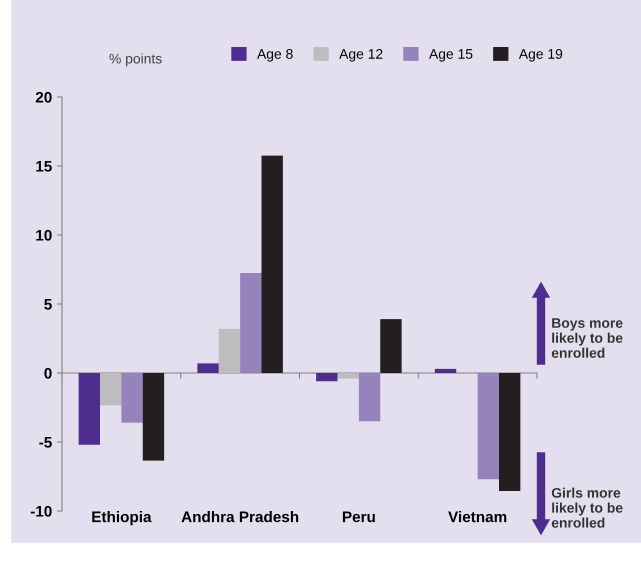  I want to click on x-tick-label: Andhra Pradesh, so click(240, 516).